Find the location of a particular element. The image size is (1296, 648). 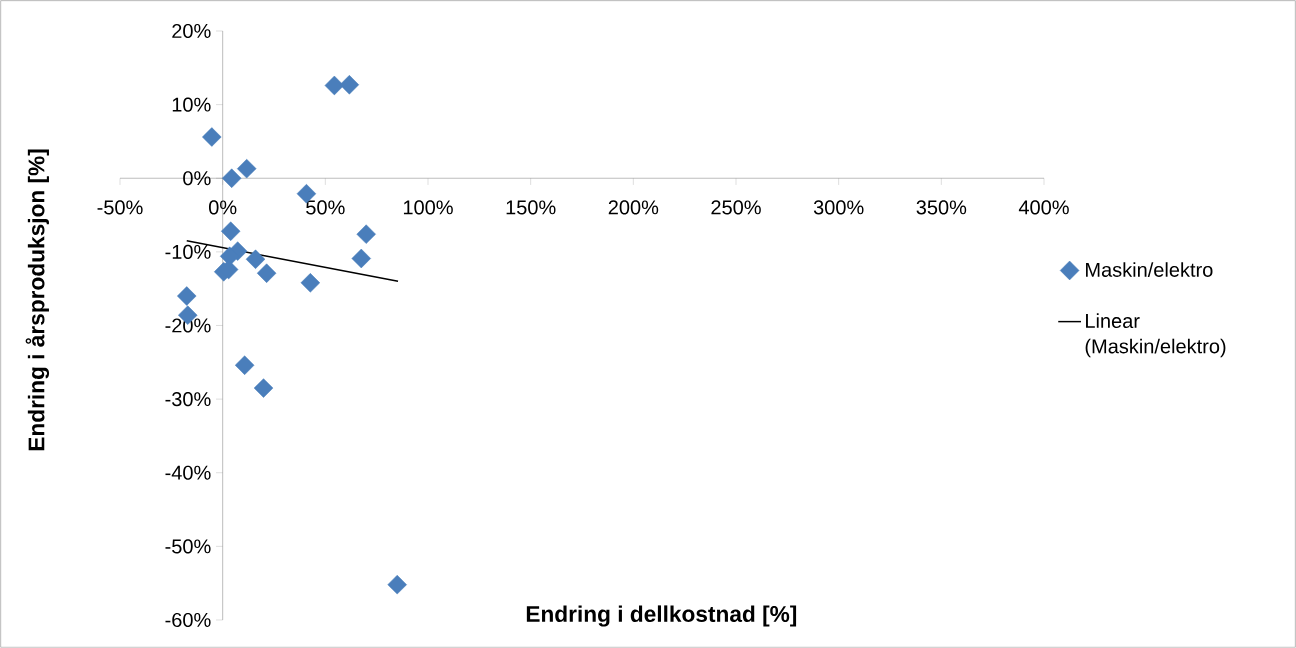

x-tick-label: 100% is located at coordinates (428, 207).